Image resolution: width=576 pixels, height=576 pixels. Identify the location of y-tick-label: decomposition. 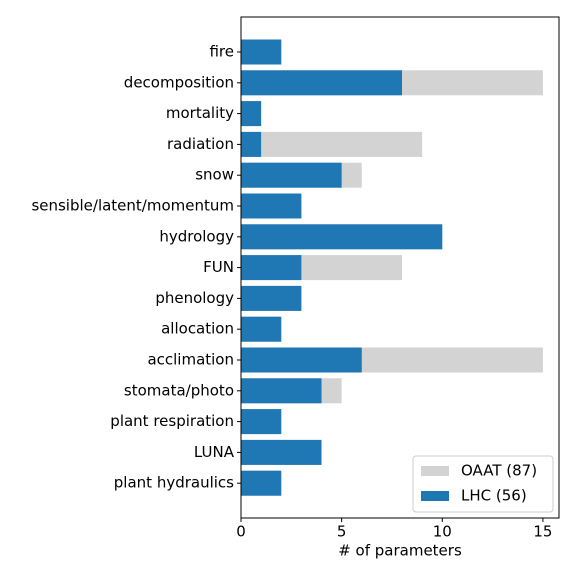
(179, 82).